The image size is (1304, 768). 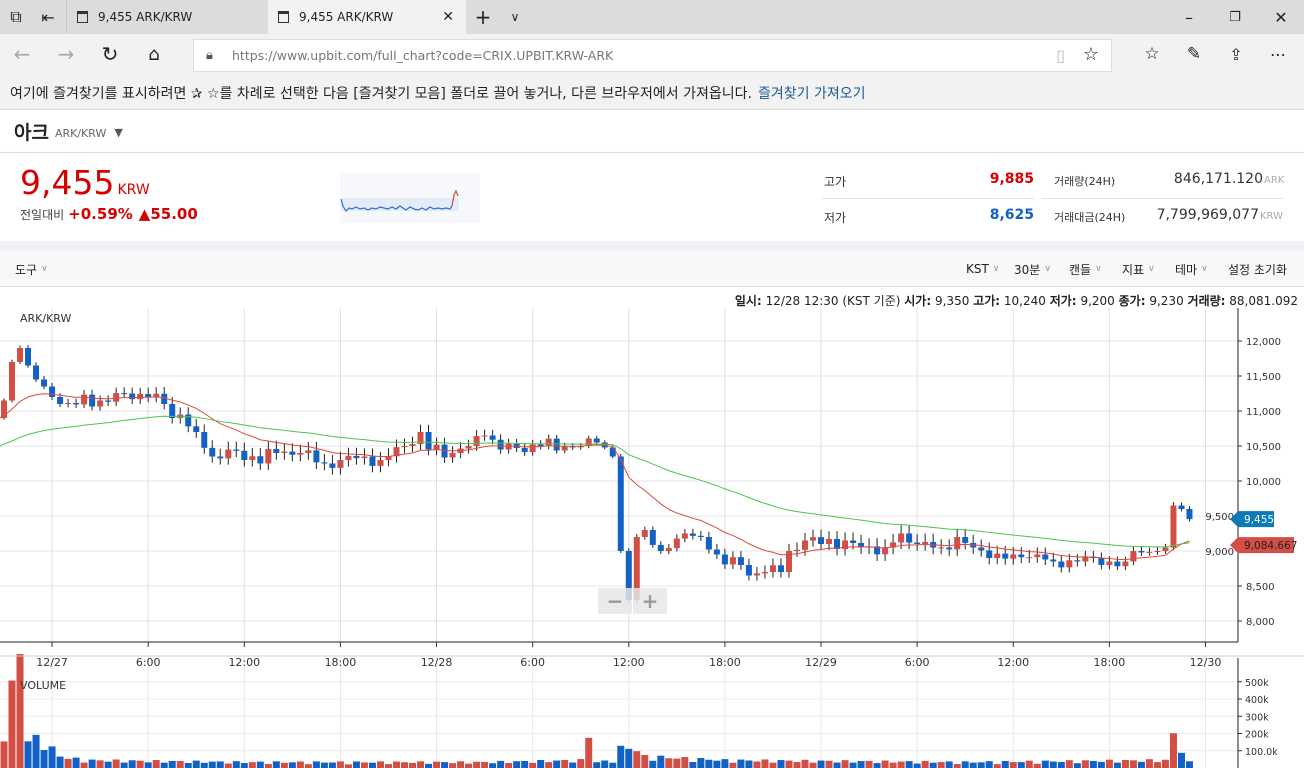 What do you see at coordinates (1257, 269) in the screenshot?
I see `reset-settings-button: 설정 초기화` at bounding box center [1257, 269].